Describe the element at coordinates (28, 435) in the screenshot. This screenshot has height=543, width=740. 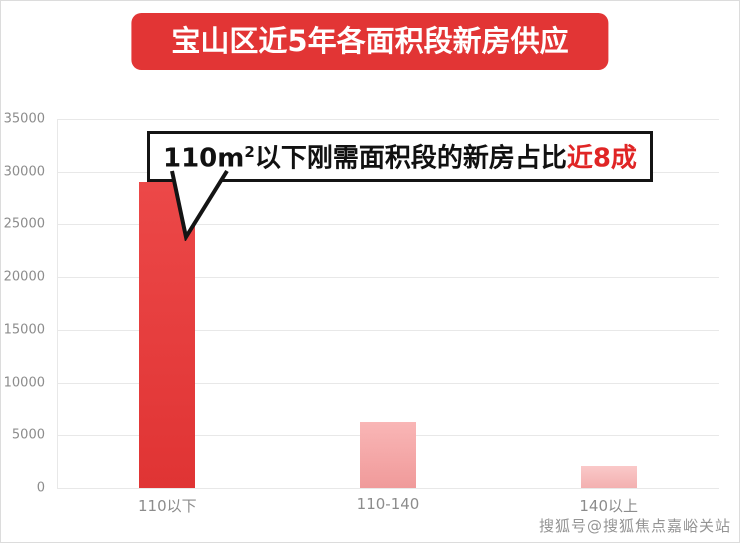
I see `y-tick-label: 5000` at that location.